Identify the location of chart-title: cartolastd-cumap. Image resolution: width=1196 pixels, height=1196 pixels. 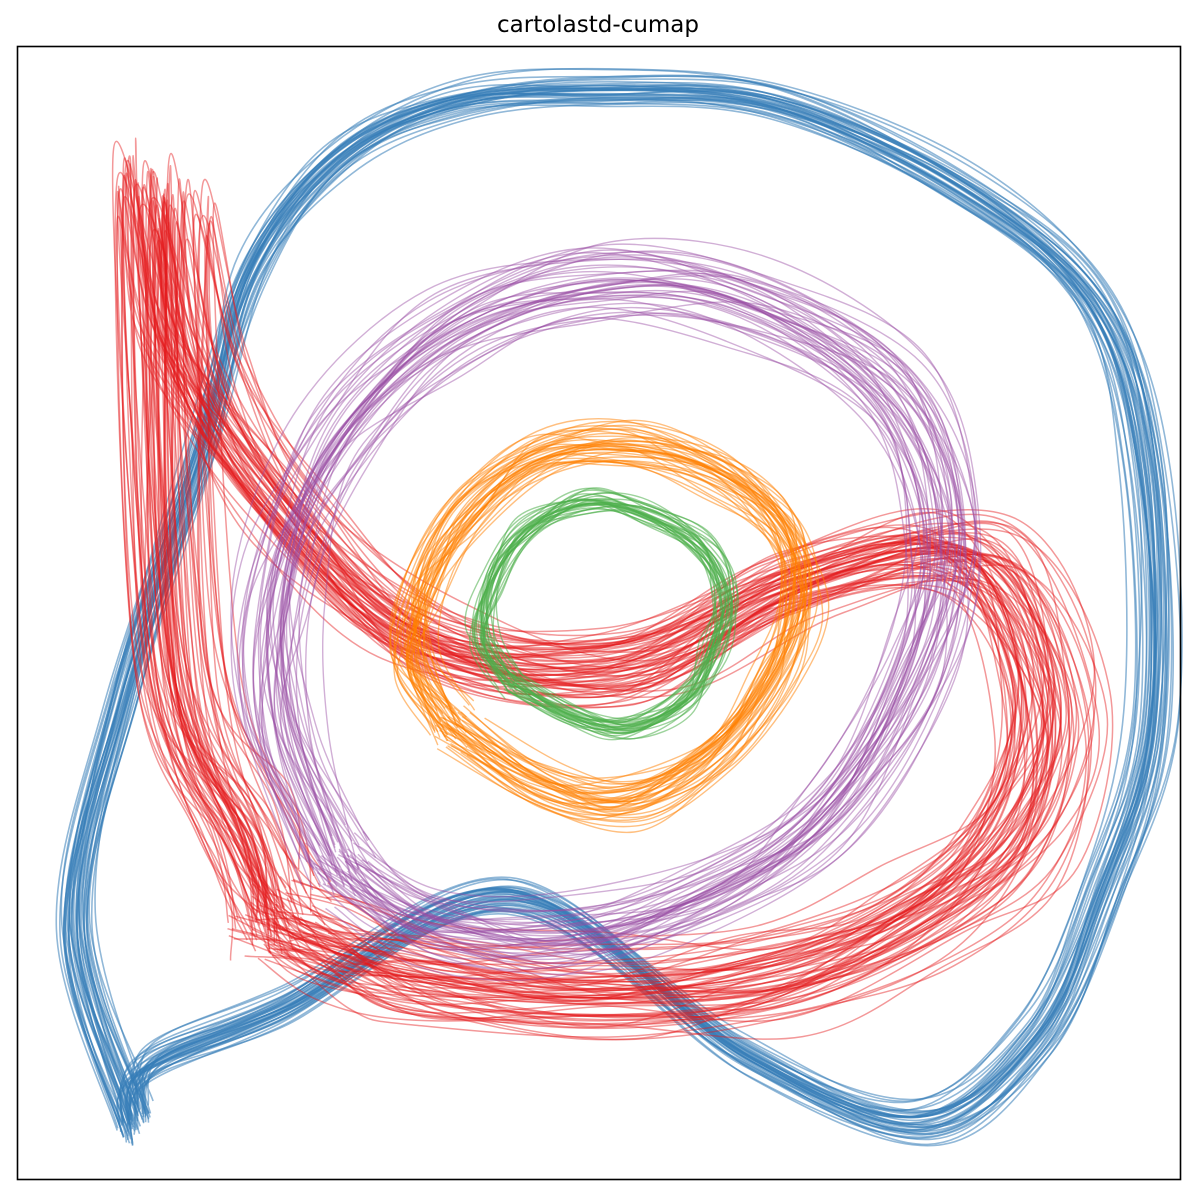
(598, 25).